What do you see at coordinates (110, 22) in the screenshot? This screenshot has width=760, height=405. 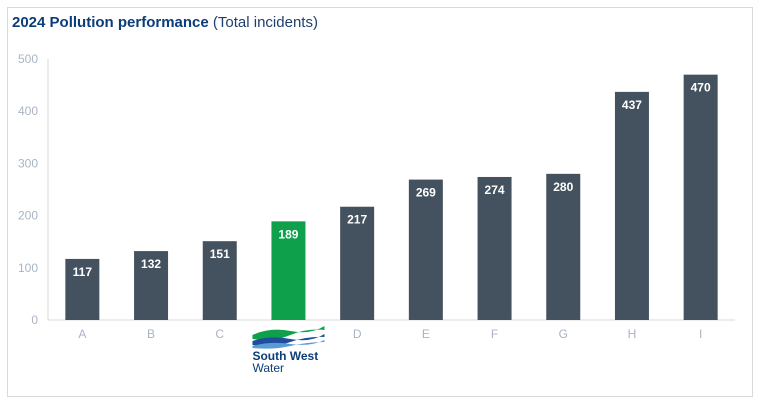 I see `chart-title-bold: 2024 Pollution performance` at bounding box center [110, 22].